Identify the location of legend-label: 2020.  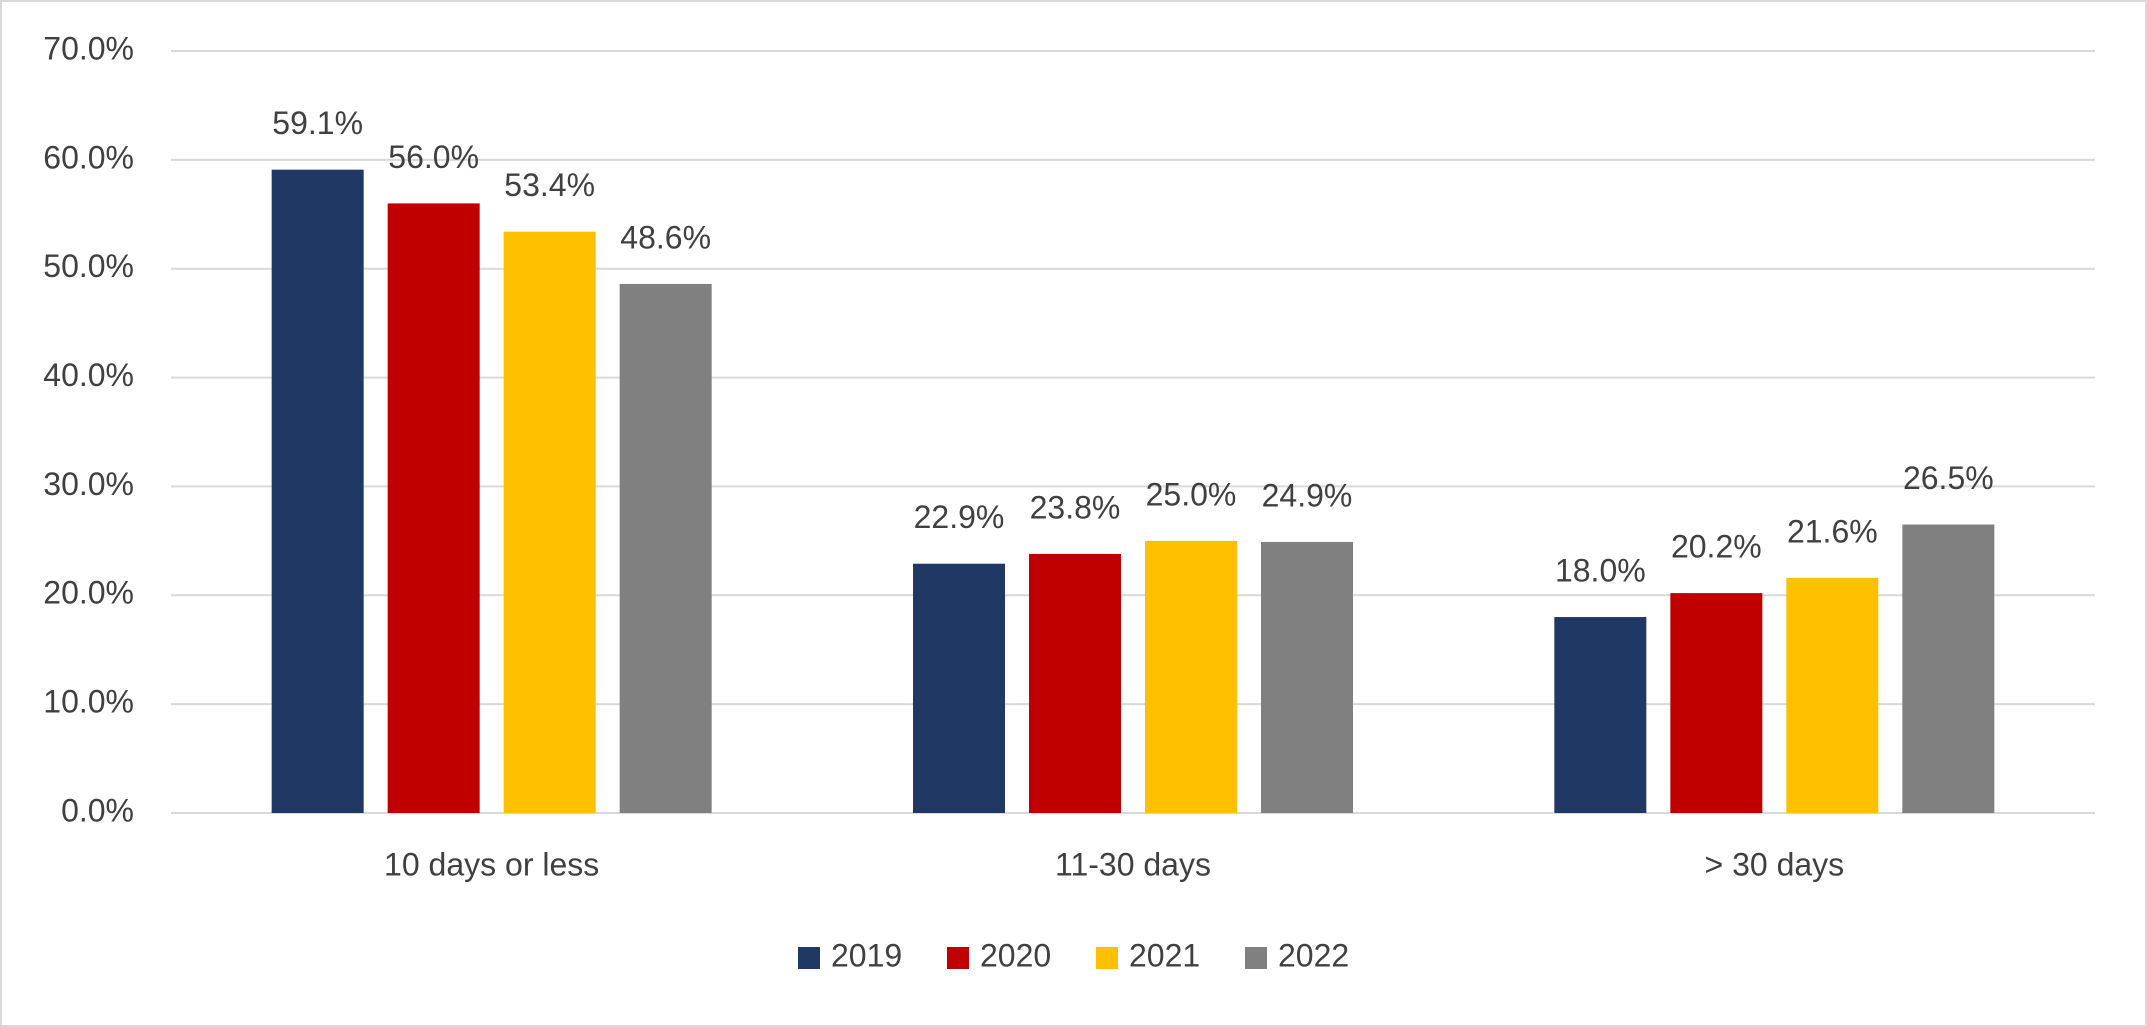
(1015, 955).